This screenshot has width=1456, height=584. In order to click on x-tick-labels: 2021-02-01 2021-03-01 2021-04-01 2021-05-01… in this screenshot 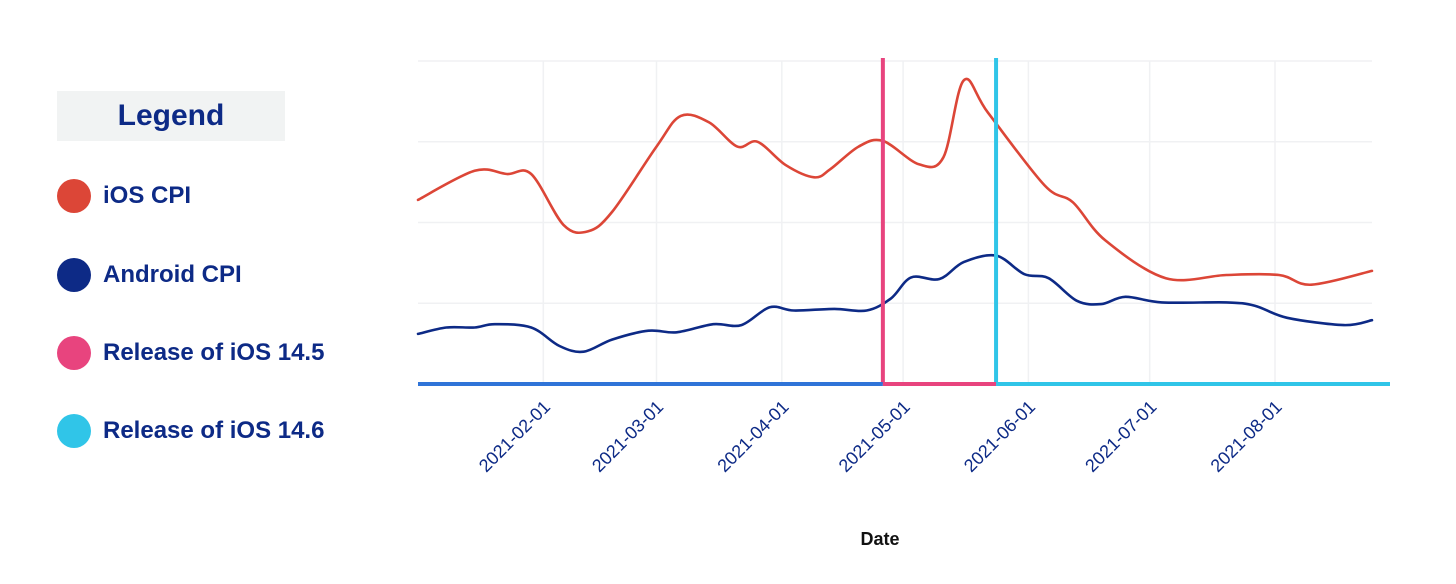, I will do `click(880, 436)`.